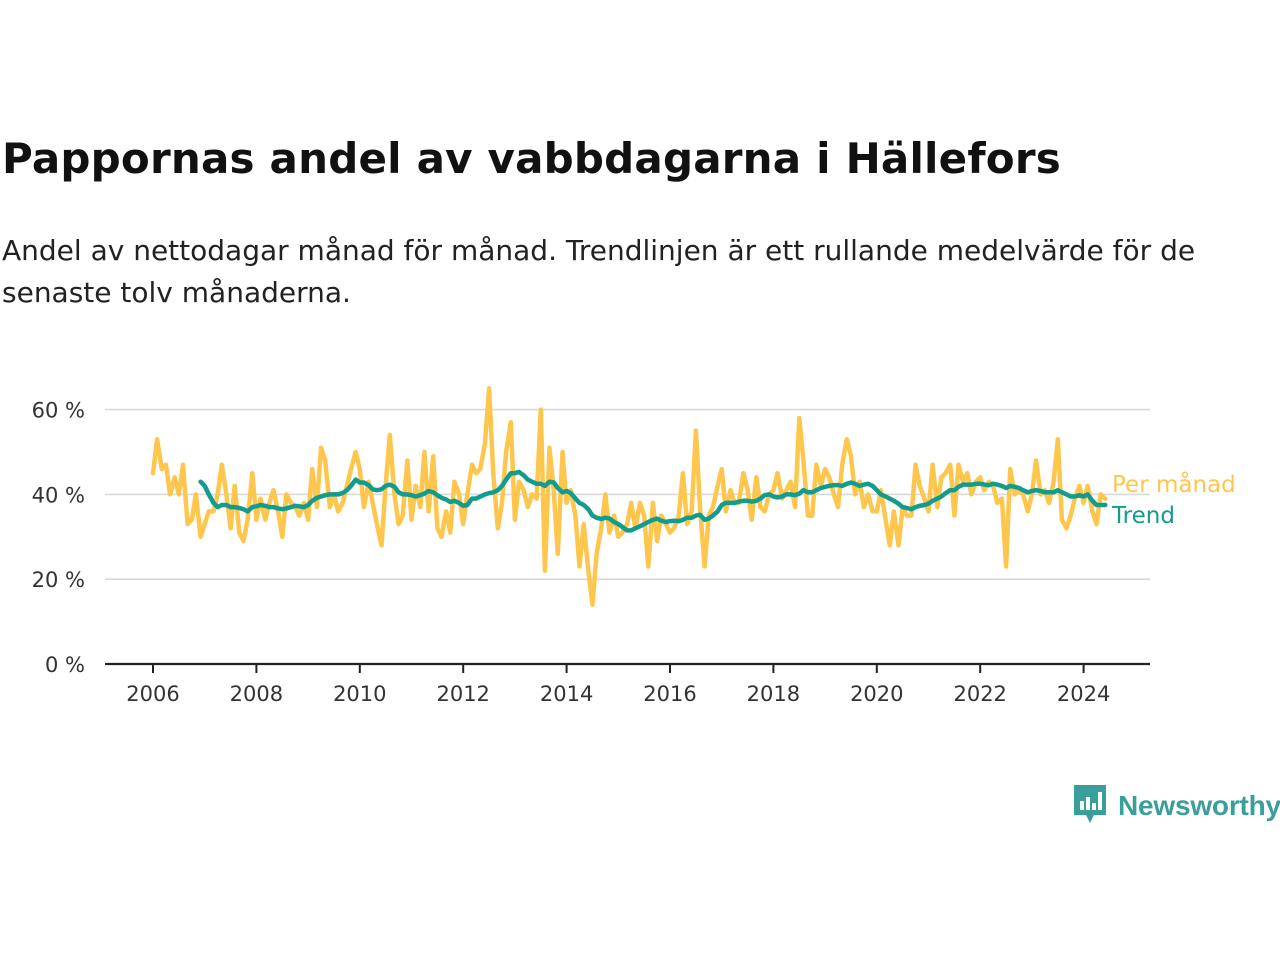  What do you see at coordinates (566, 694) in the screenshot?
I see `x-tick-label: 2014` at bounding box center [566, 694].